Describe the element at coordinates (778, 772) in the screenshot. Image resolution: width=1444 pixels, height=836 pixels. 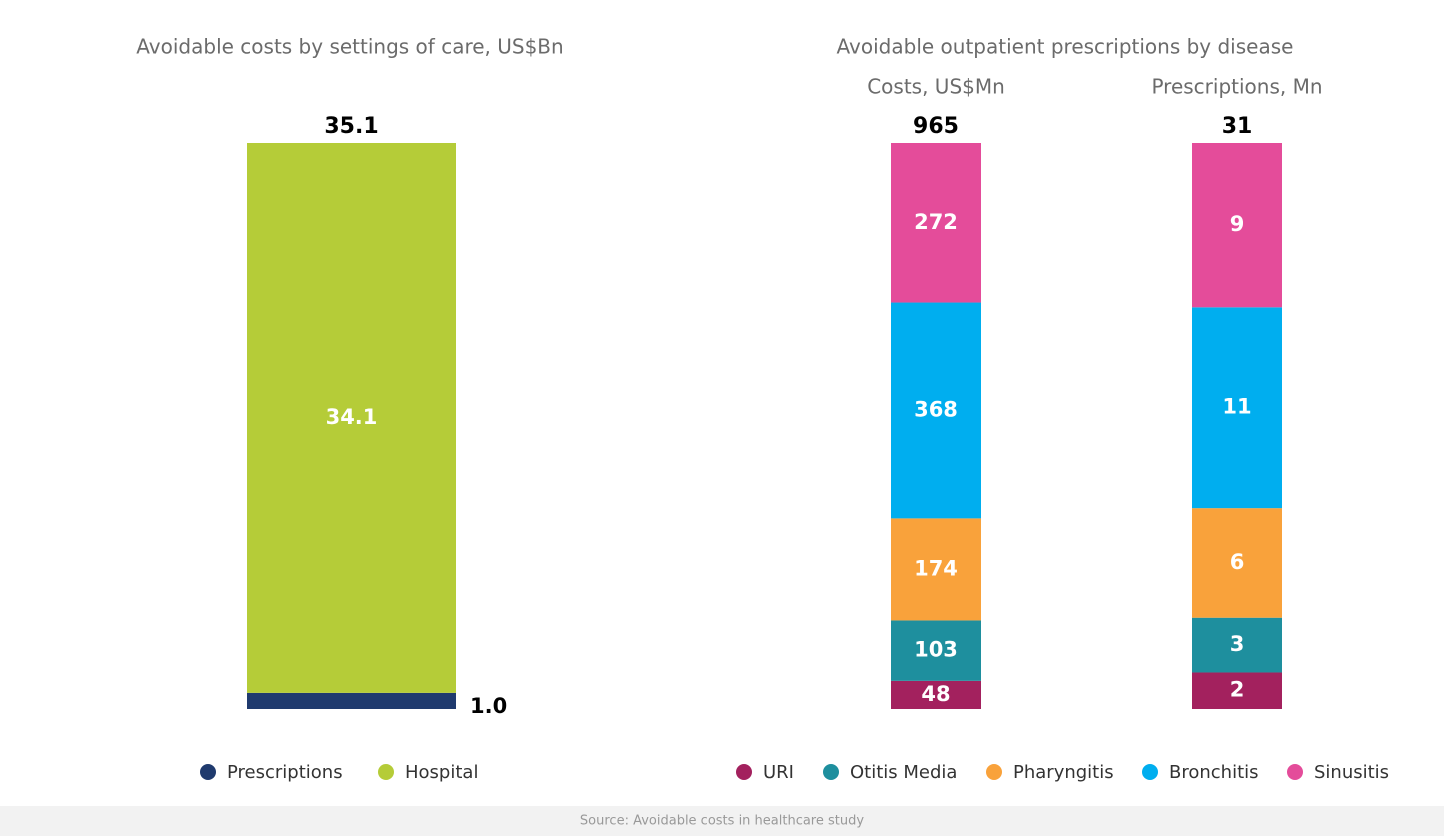
I see `legend-label: URI` at that location.